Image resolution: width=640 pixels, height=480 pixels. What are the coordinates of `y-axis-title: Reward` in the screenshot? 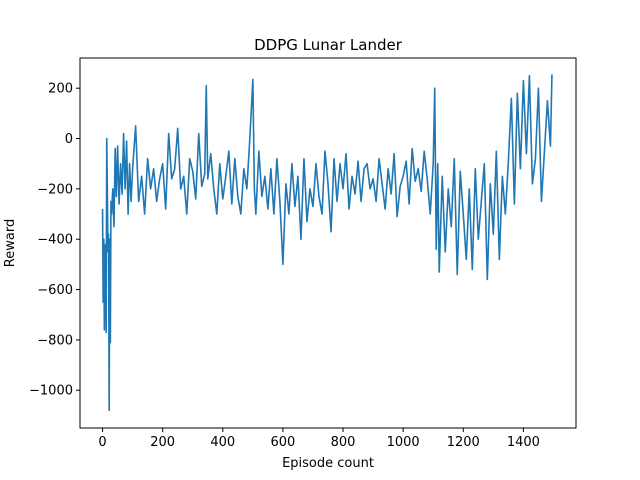 It's located at (10, 243).